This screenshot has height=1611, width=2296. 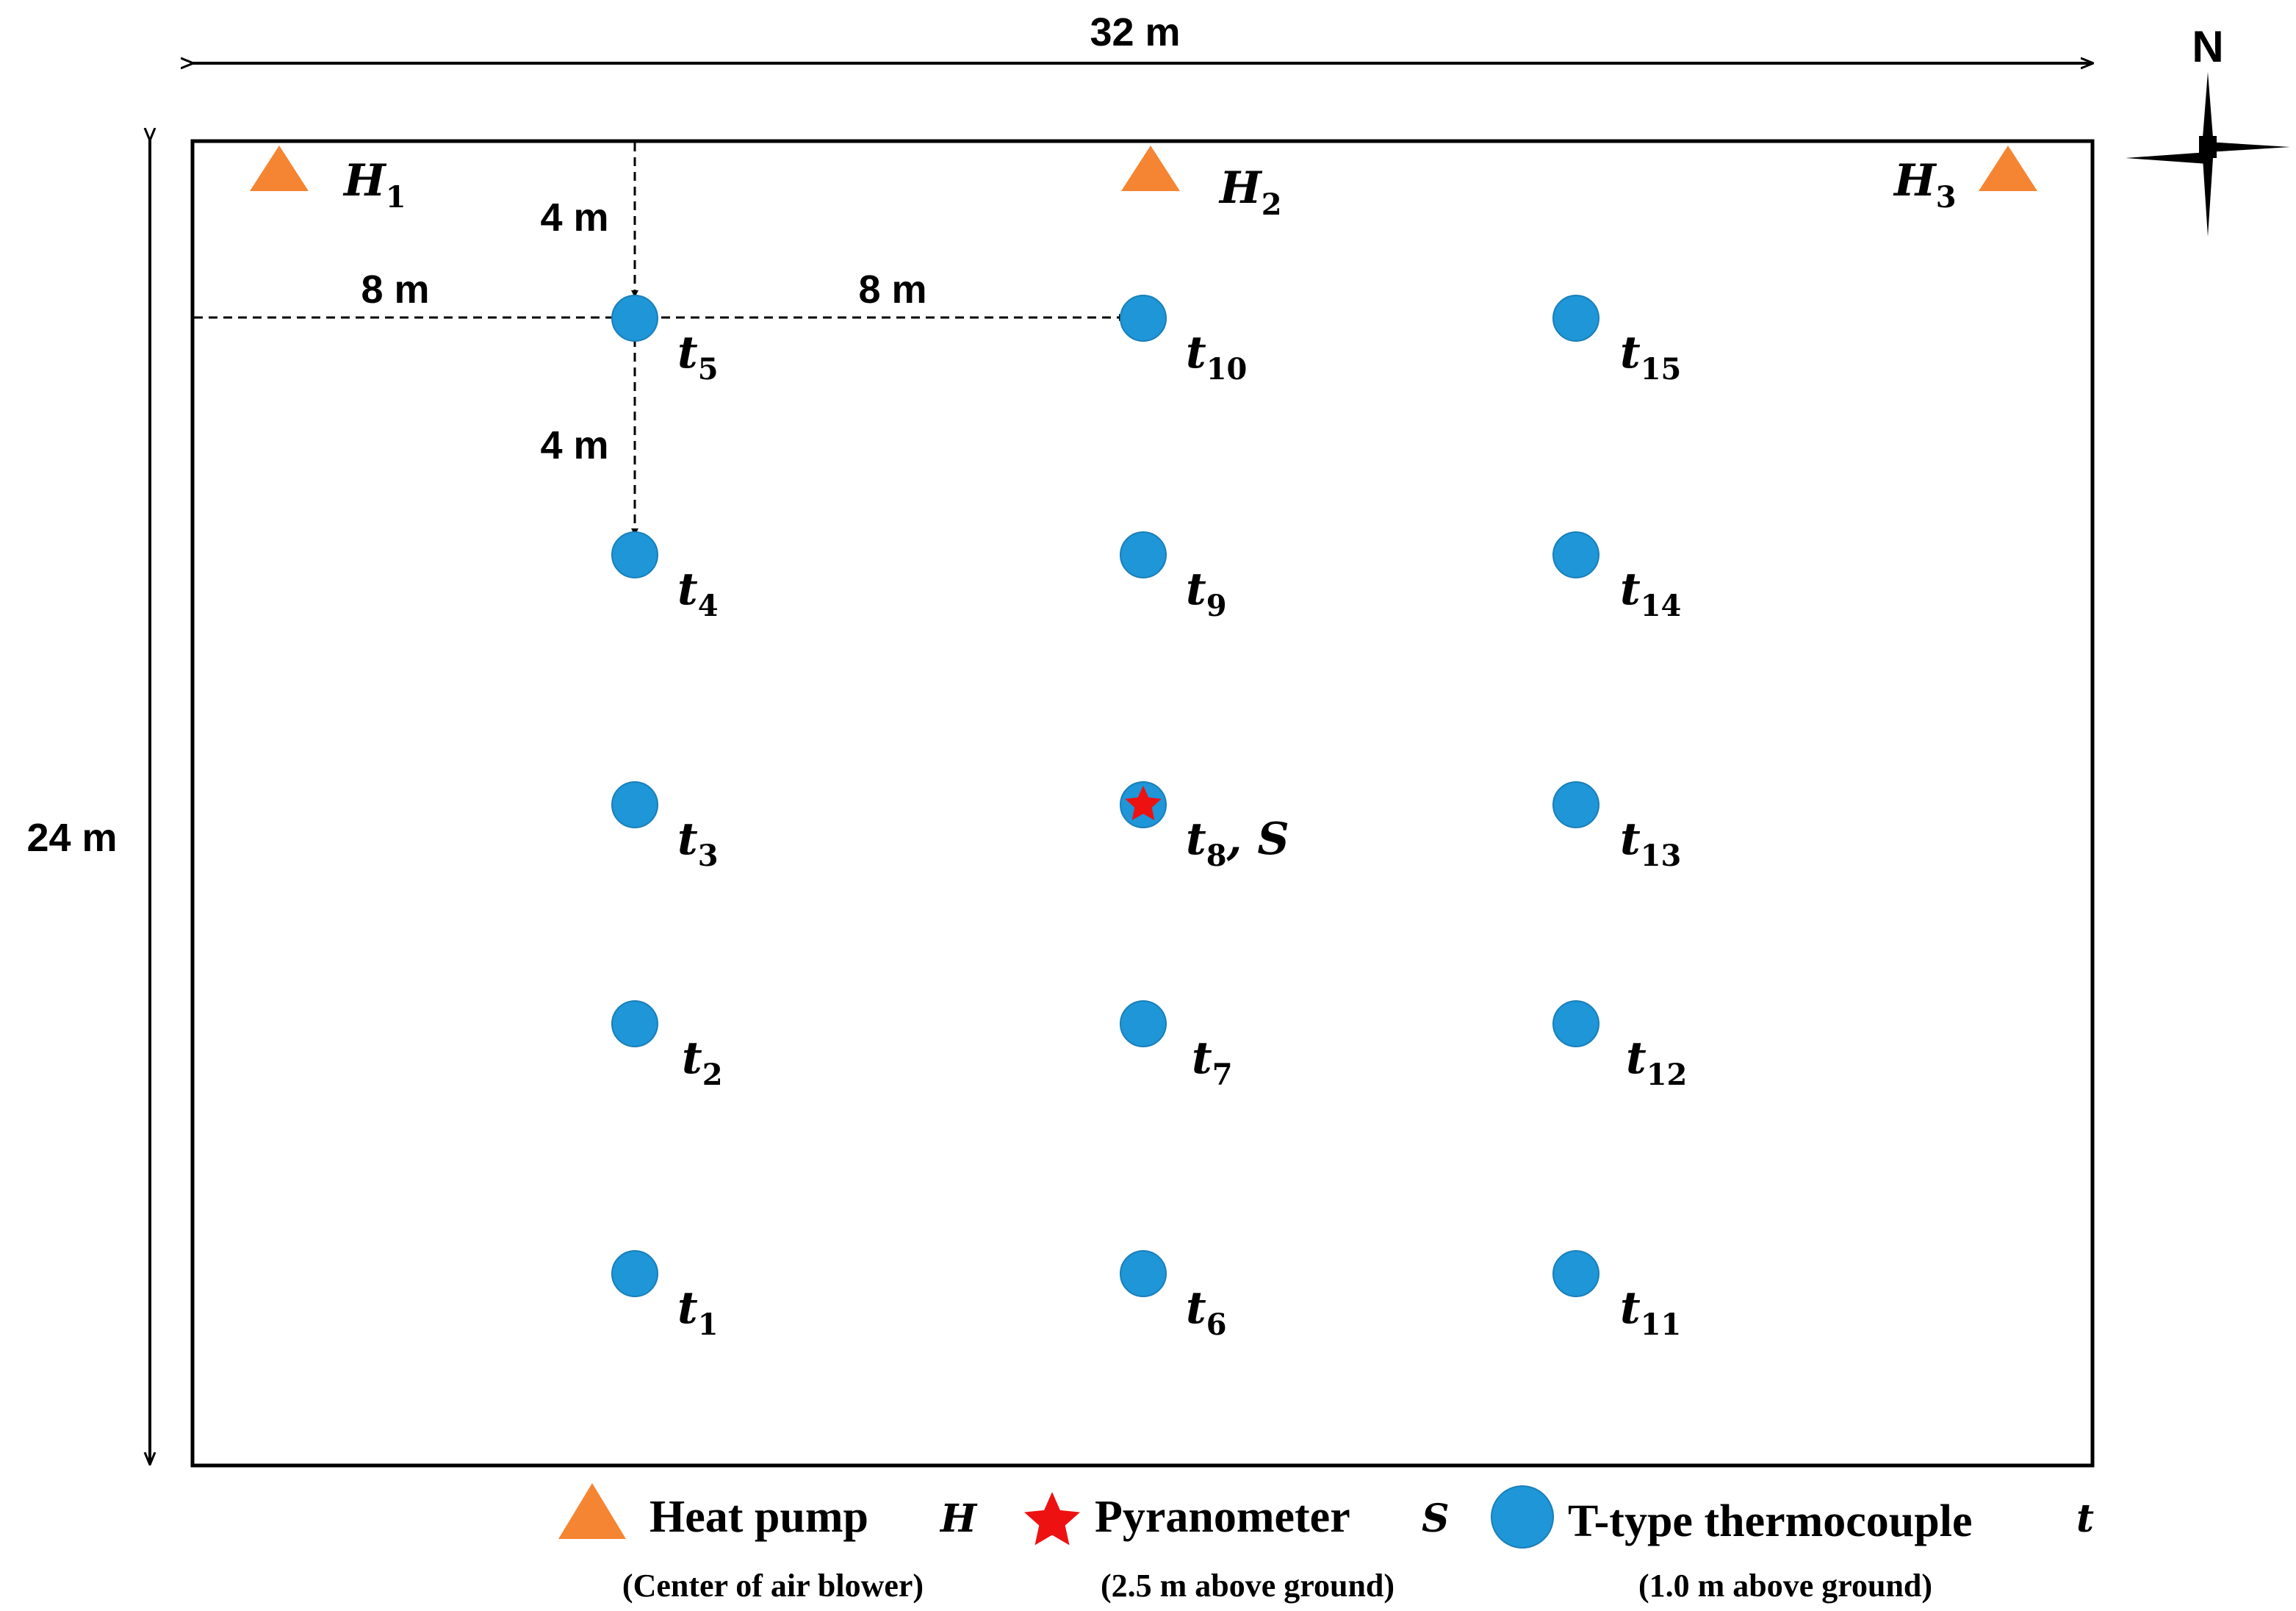 What do you see at coordinates (758, 1517) in the screenshot?
I see `legend-heat-pump-label: Heat pump` at bounding box center [758, 1517].